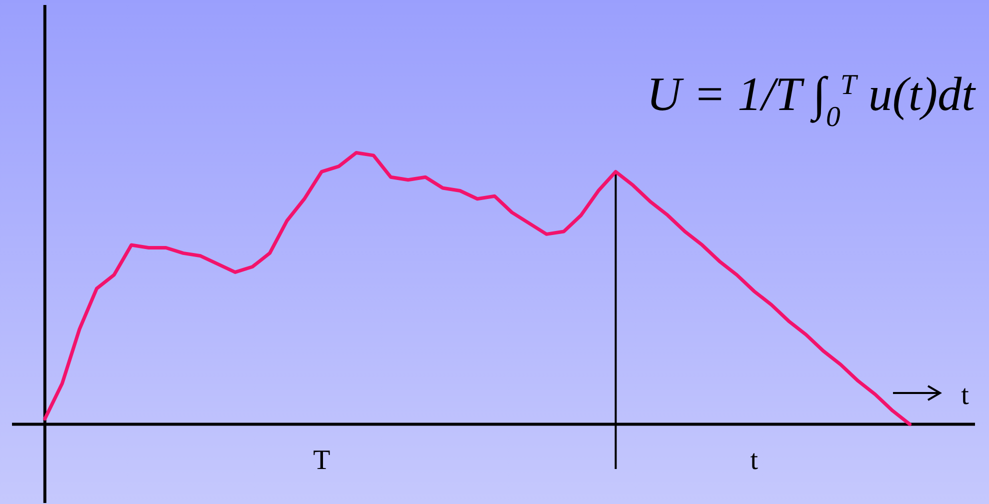 The image size is (989, 504). Describe the element at coordinates (321, 460) in the screenshot. I see `x-tick-label: T` at that location.